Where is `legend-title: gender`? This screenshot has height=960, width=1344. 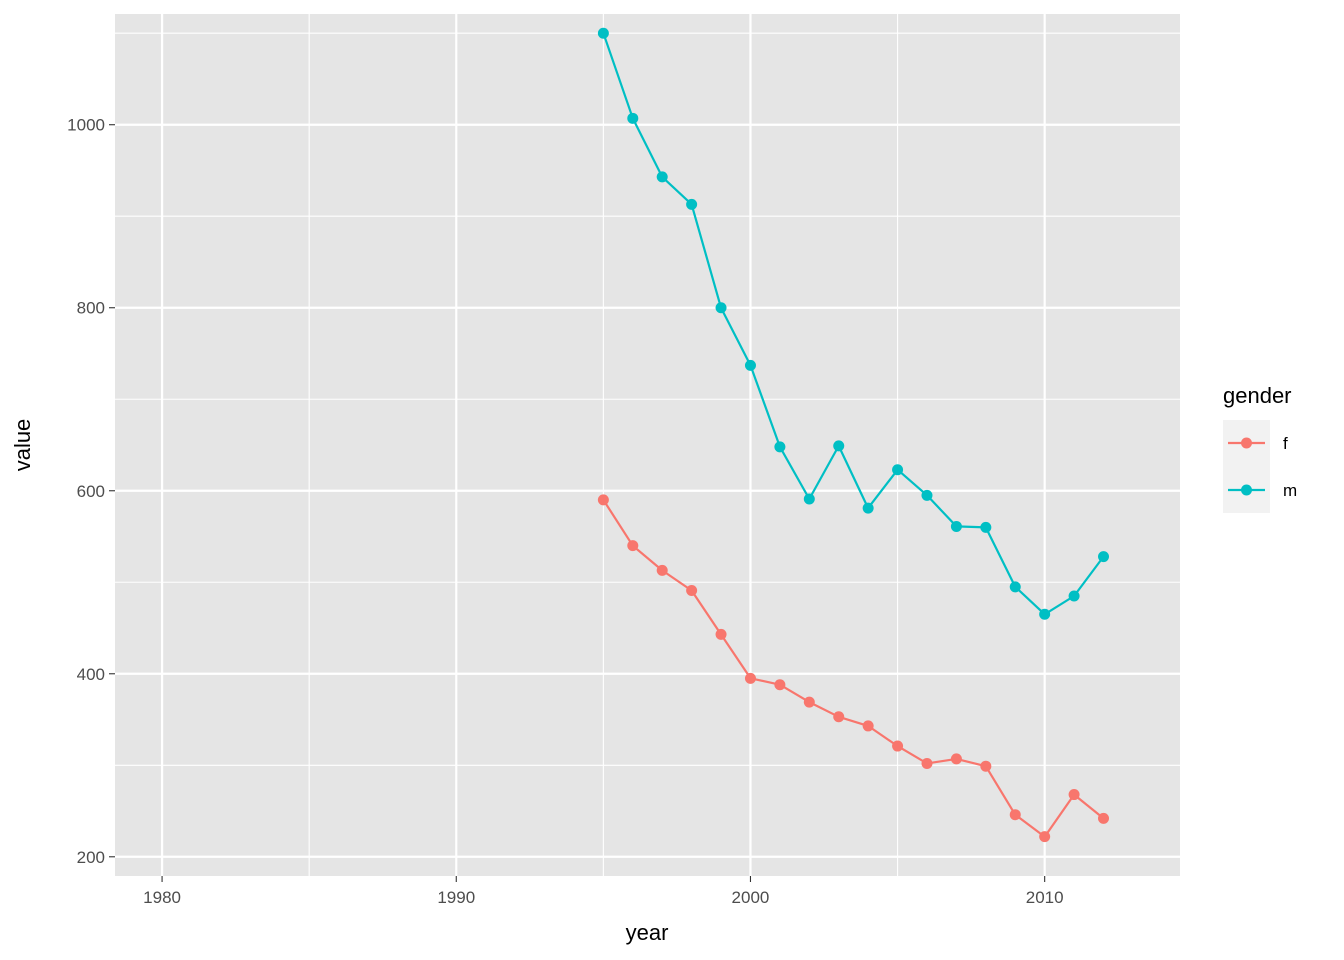
legend-title: gender is located at coordinates (1257, 395).